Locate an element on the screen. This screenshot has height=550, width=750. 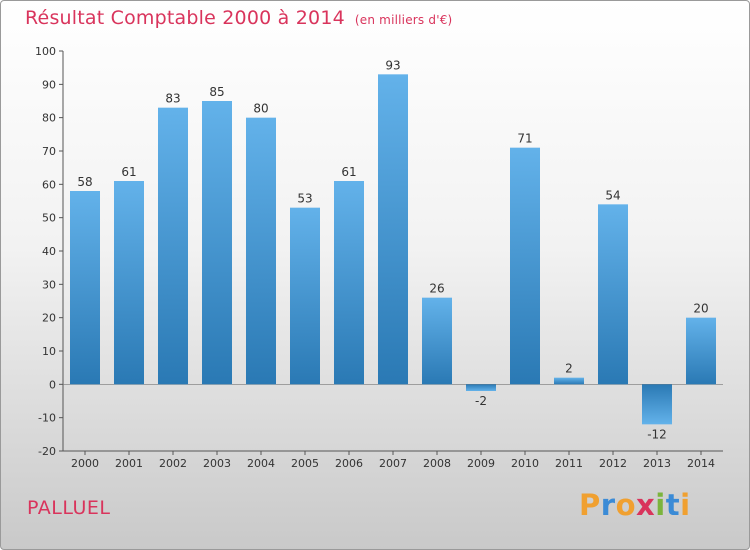
value-label: -2 is located at coordinates (481, 401).